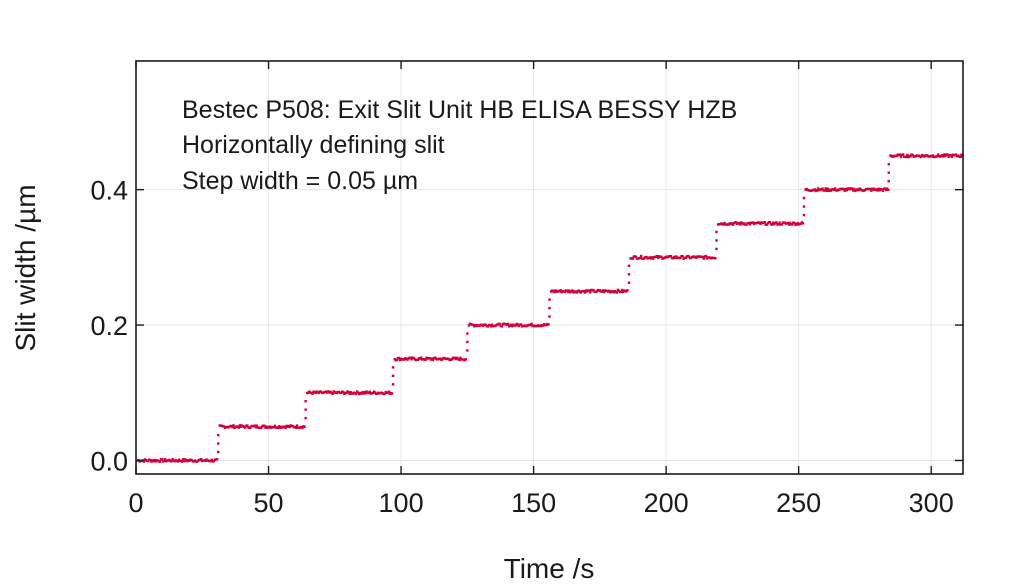 The image size is (1024, 588). I want to click on y-tick-label: 0.0, so click(109, 461).